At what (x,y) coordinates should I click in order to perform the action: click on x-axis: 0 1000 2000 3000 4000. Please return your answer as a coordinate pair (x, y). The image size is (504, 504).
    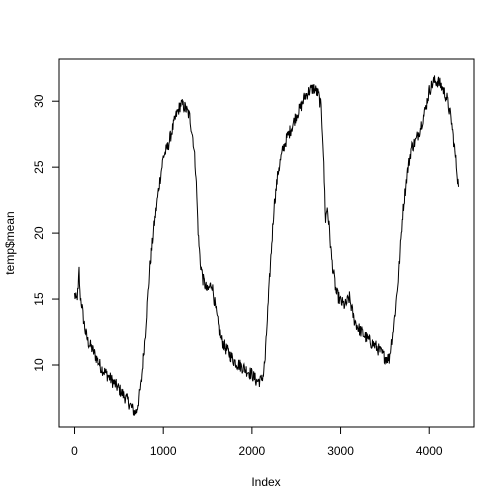
    Looking at the image, I should click on (257, 442).